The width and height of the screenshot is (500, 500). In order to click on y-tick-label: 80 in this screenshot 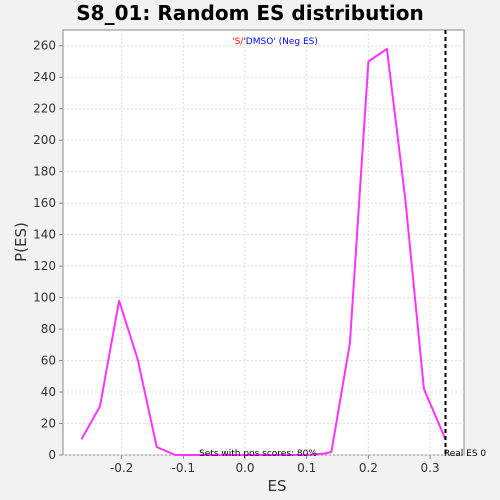, I will do `click(48, 329)`.